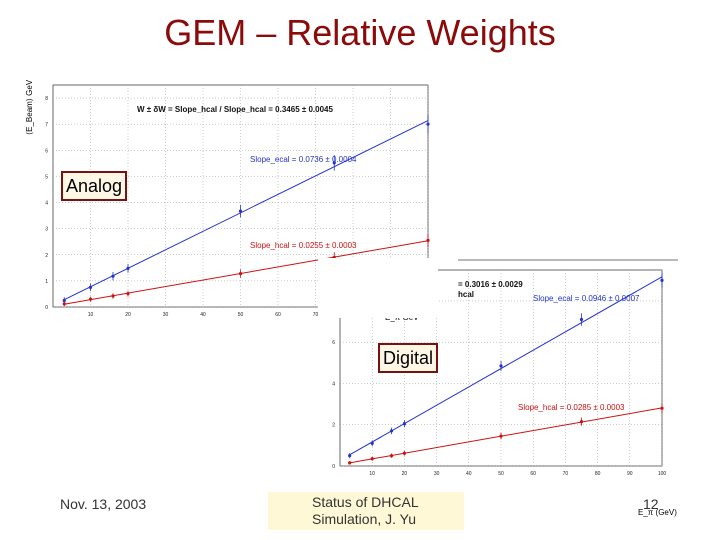  What do you see at coordinates (303, 159) in the screenshot?
I see `analog-blue-fit-label: Slope_ecal = 0.0736 ± 0.0004` at bounding box center [303, 159].